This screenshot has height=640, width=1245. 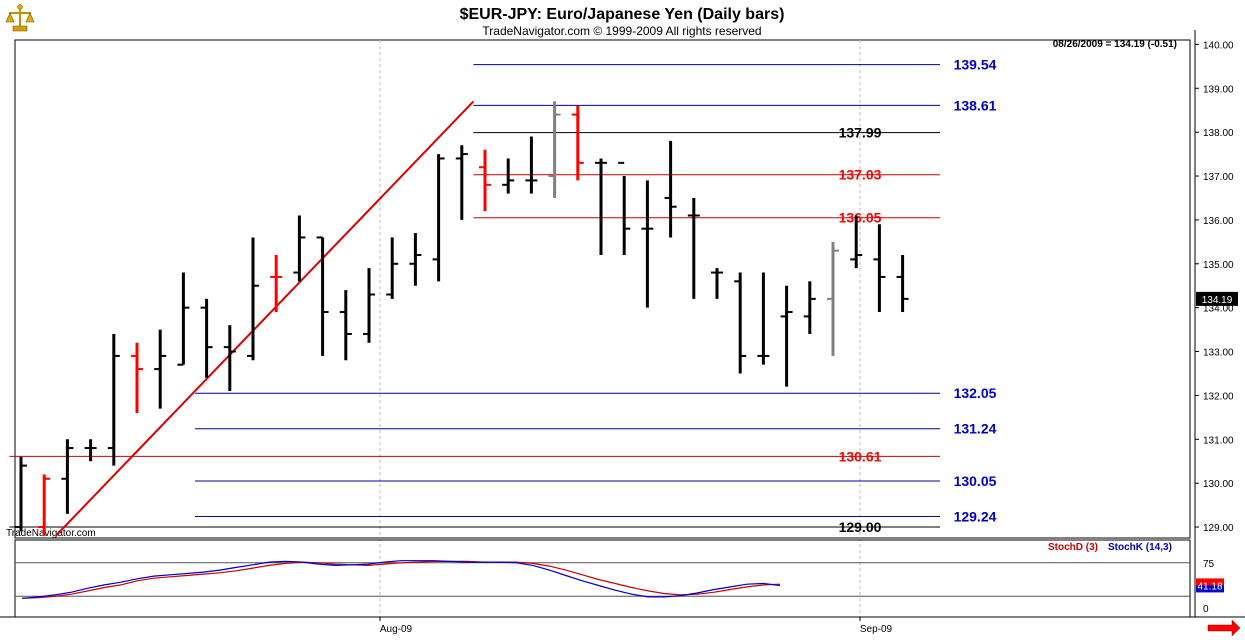 I want to click on y-tick-label: 129.00, so click(x=1218, y=528).